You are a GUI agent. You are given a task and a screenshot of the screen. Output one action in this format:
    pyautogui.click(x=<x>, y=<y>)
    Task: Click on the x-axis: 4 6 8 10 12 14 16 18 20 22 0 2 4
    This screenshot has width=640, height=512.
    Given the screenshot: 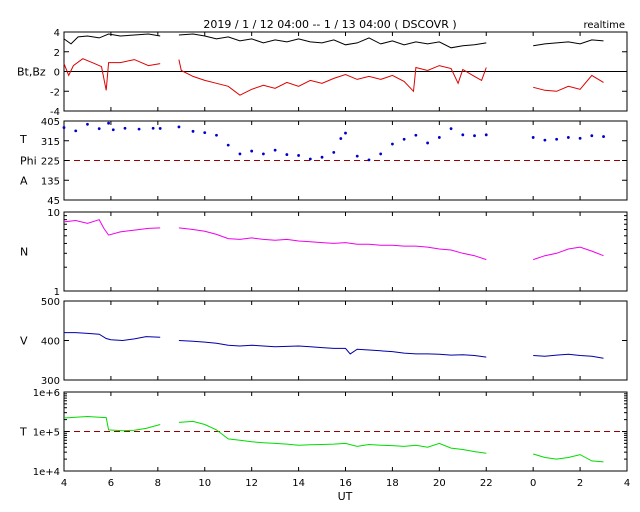 What is the action you would take?
    pyautogui.click(x=345, y=483)
    